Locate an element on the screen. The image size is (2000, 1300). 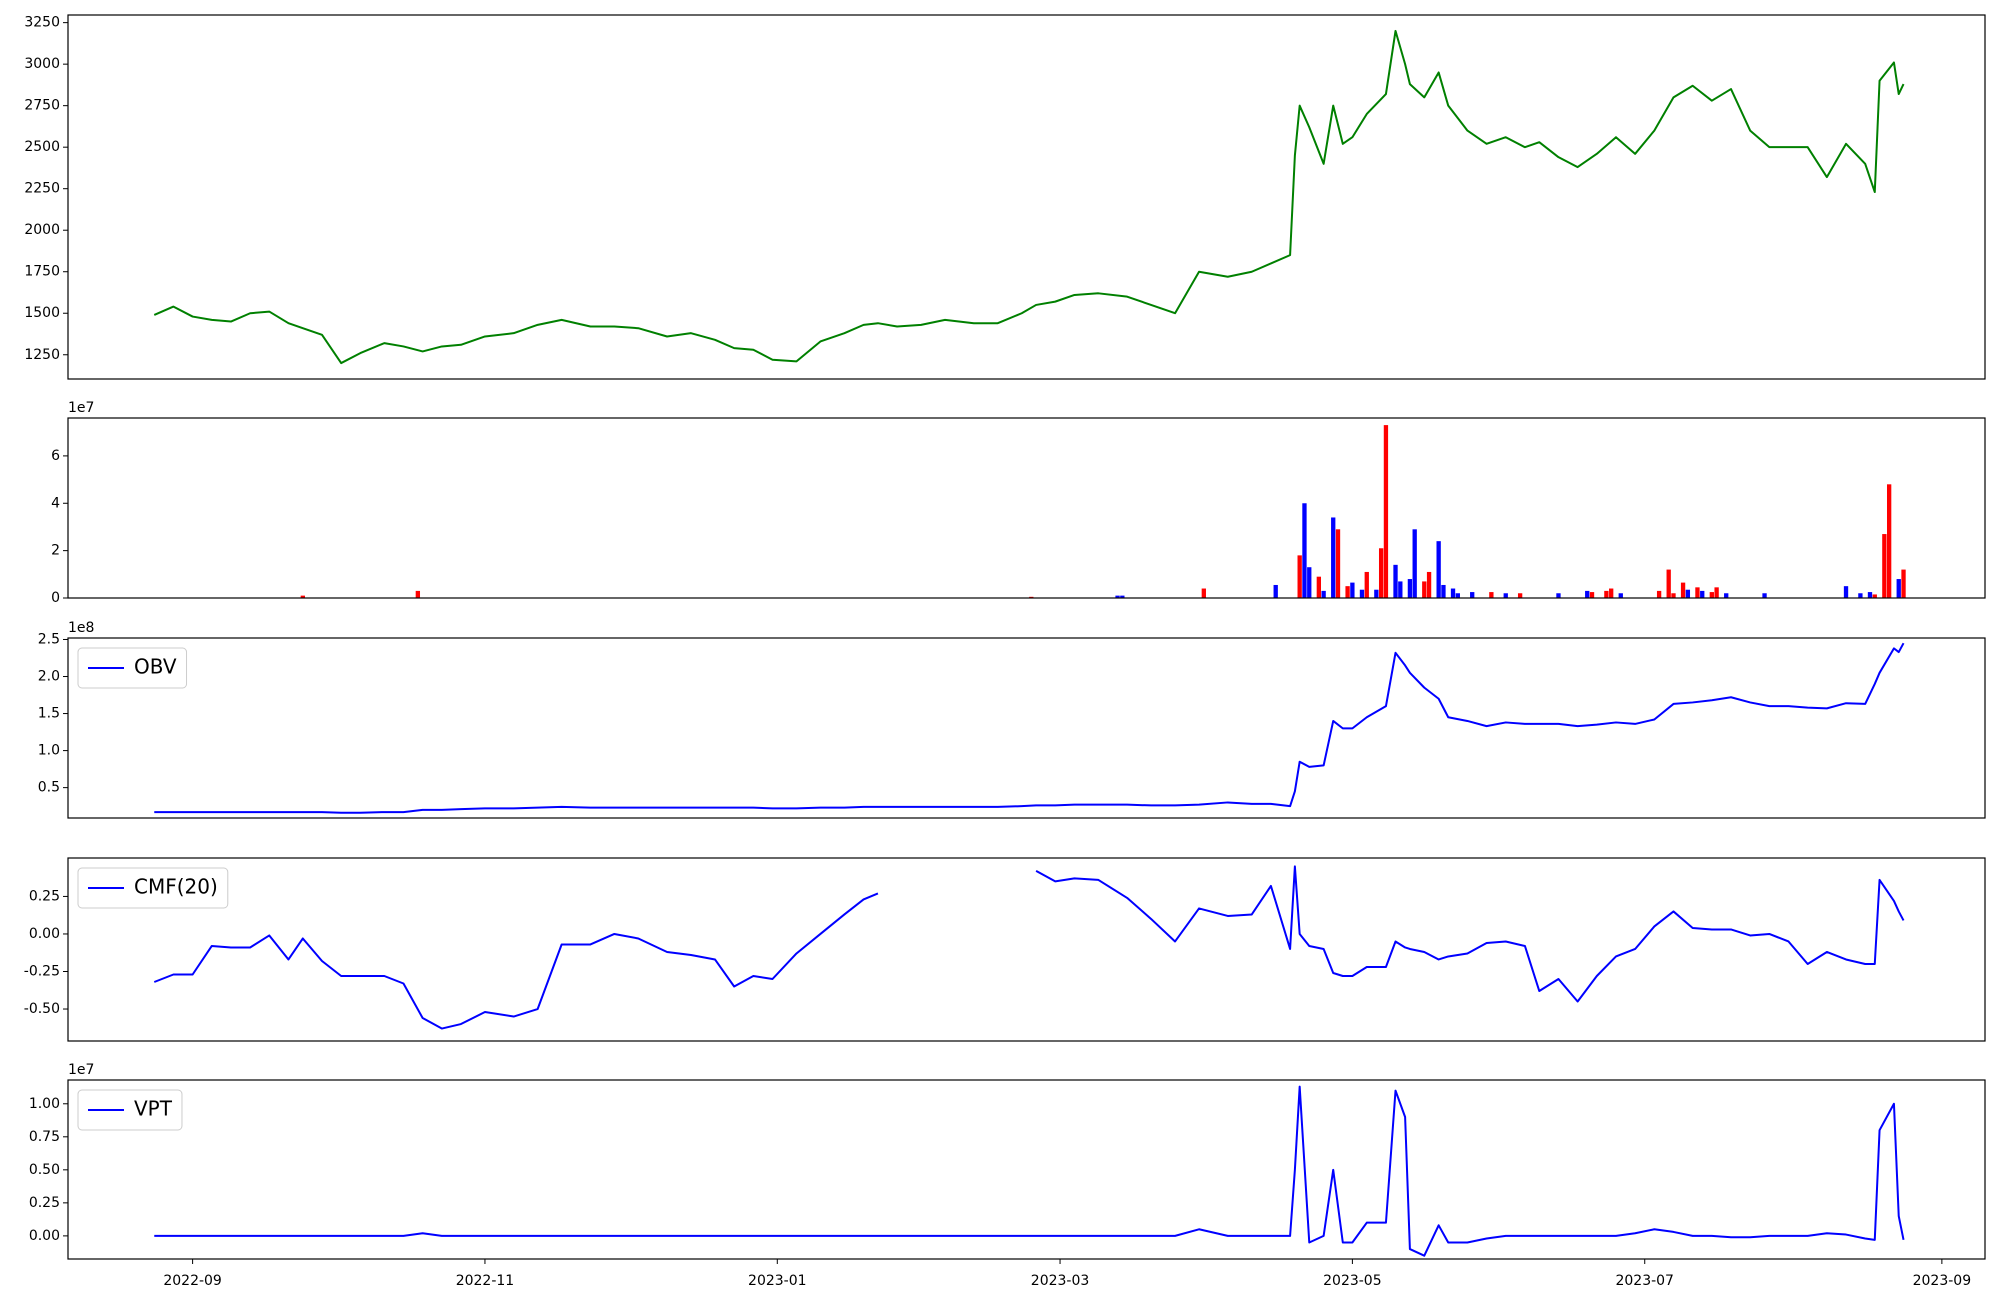
y-tick-label: 2250 is located at coordinates (42, 189).